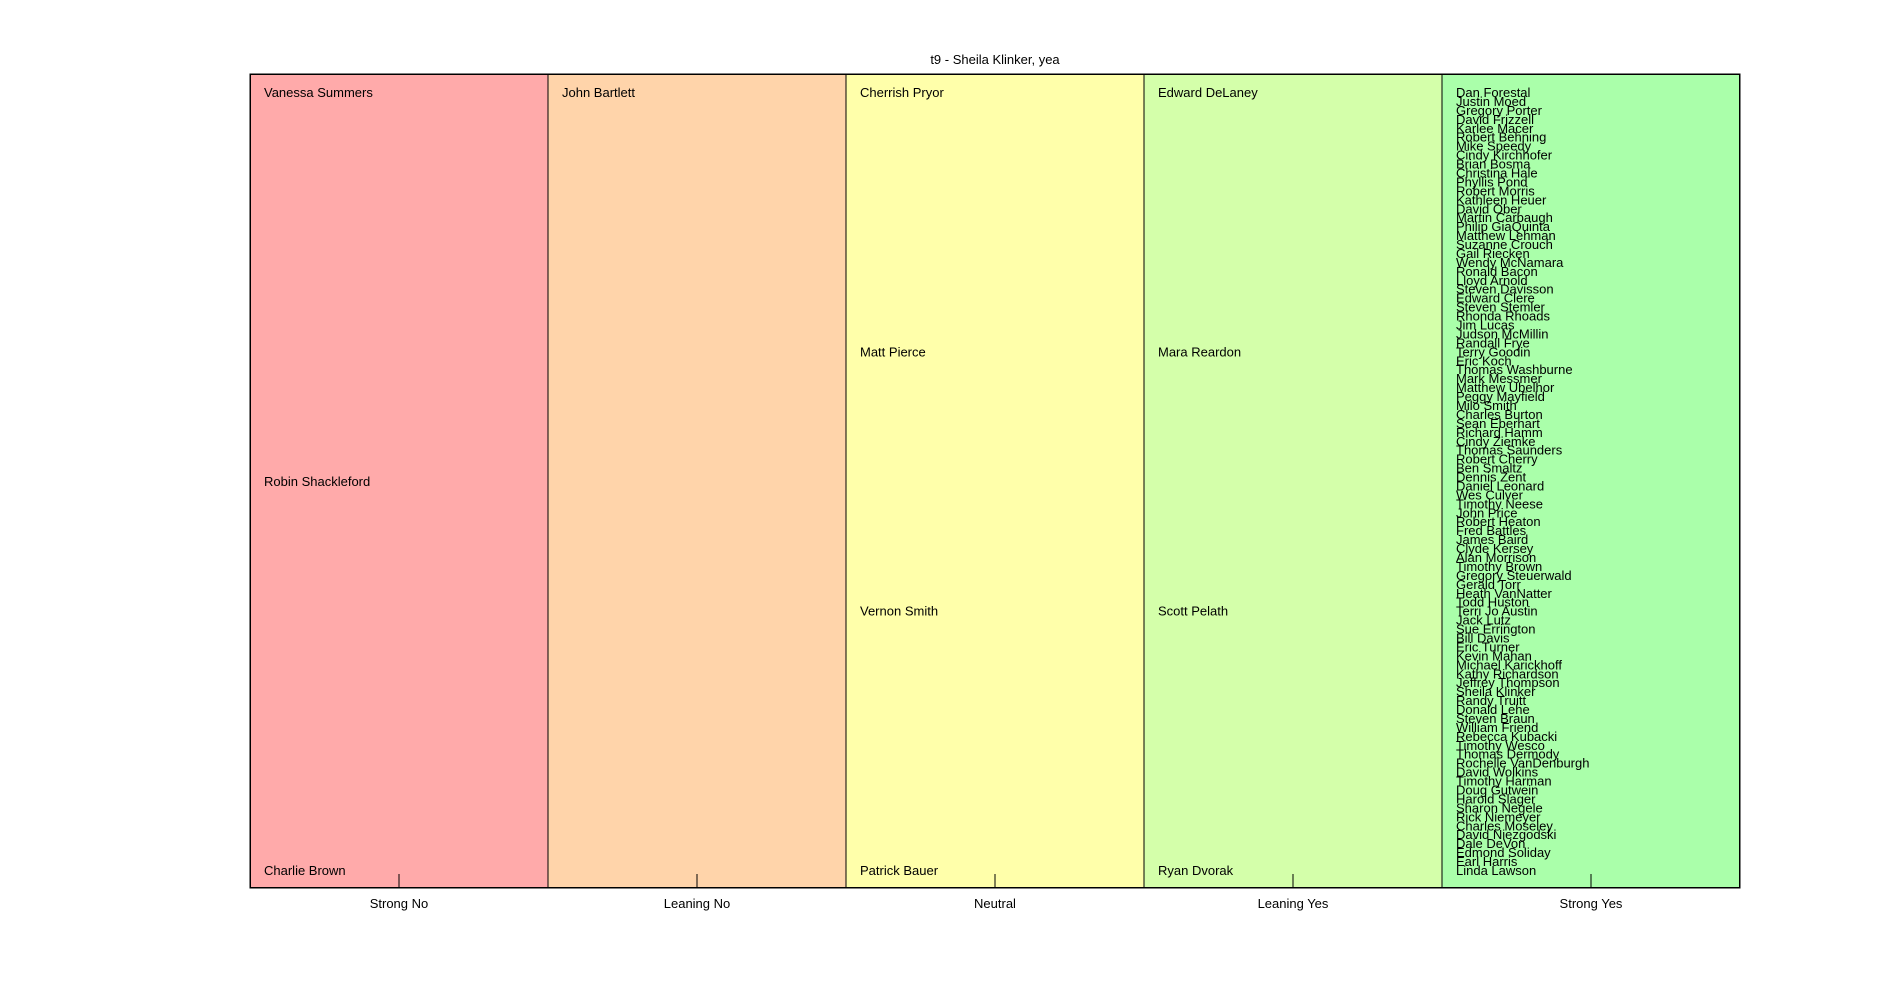 The height and width of the screenshot is (988, 1904). I want to click on name-label: Heath VanNatter, so click(1504, 593).